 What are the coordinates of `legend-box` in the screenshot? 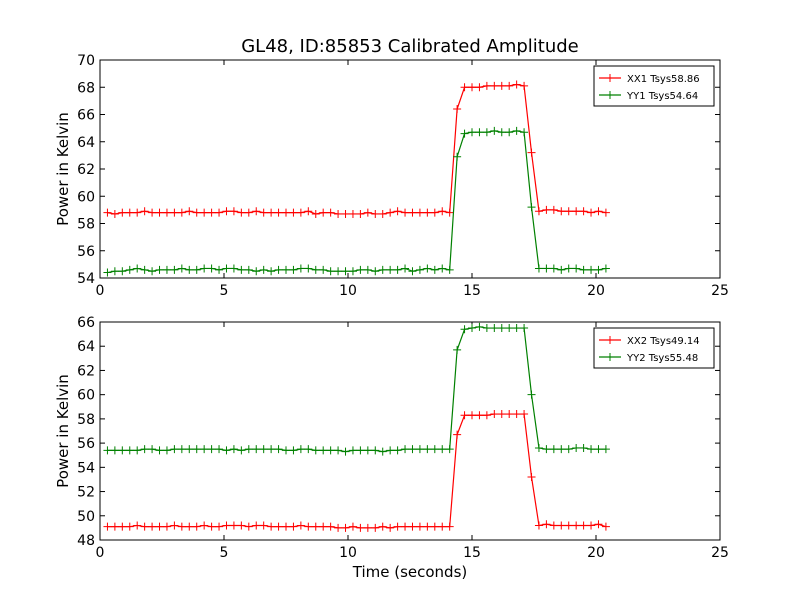 It's located at (654, 348).